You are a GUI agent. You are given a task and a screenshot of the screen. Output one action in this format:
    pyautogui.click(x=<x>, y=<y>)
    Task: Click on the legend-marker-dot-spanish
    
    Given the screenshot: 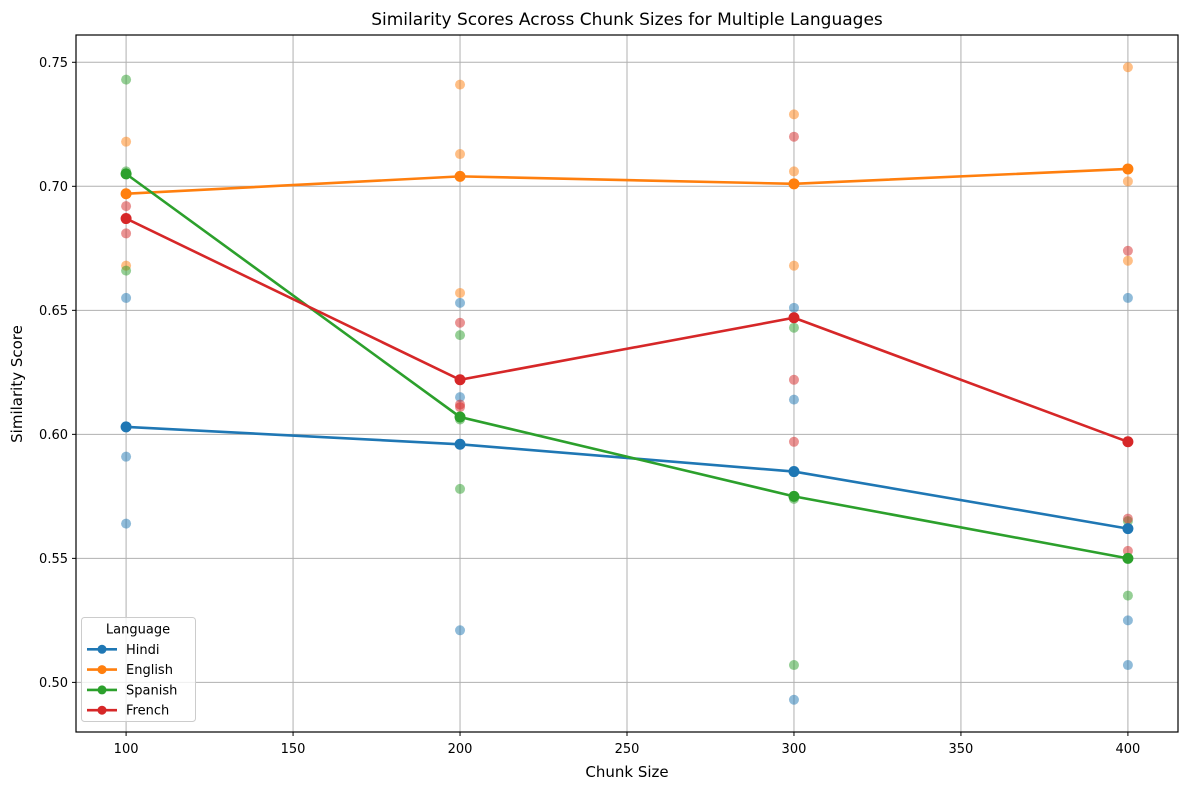 What is the action you would take?
    pyautogui.click(x=102, y=690)
    